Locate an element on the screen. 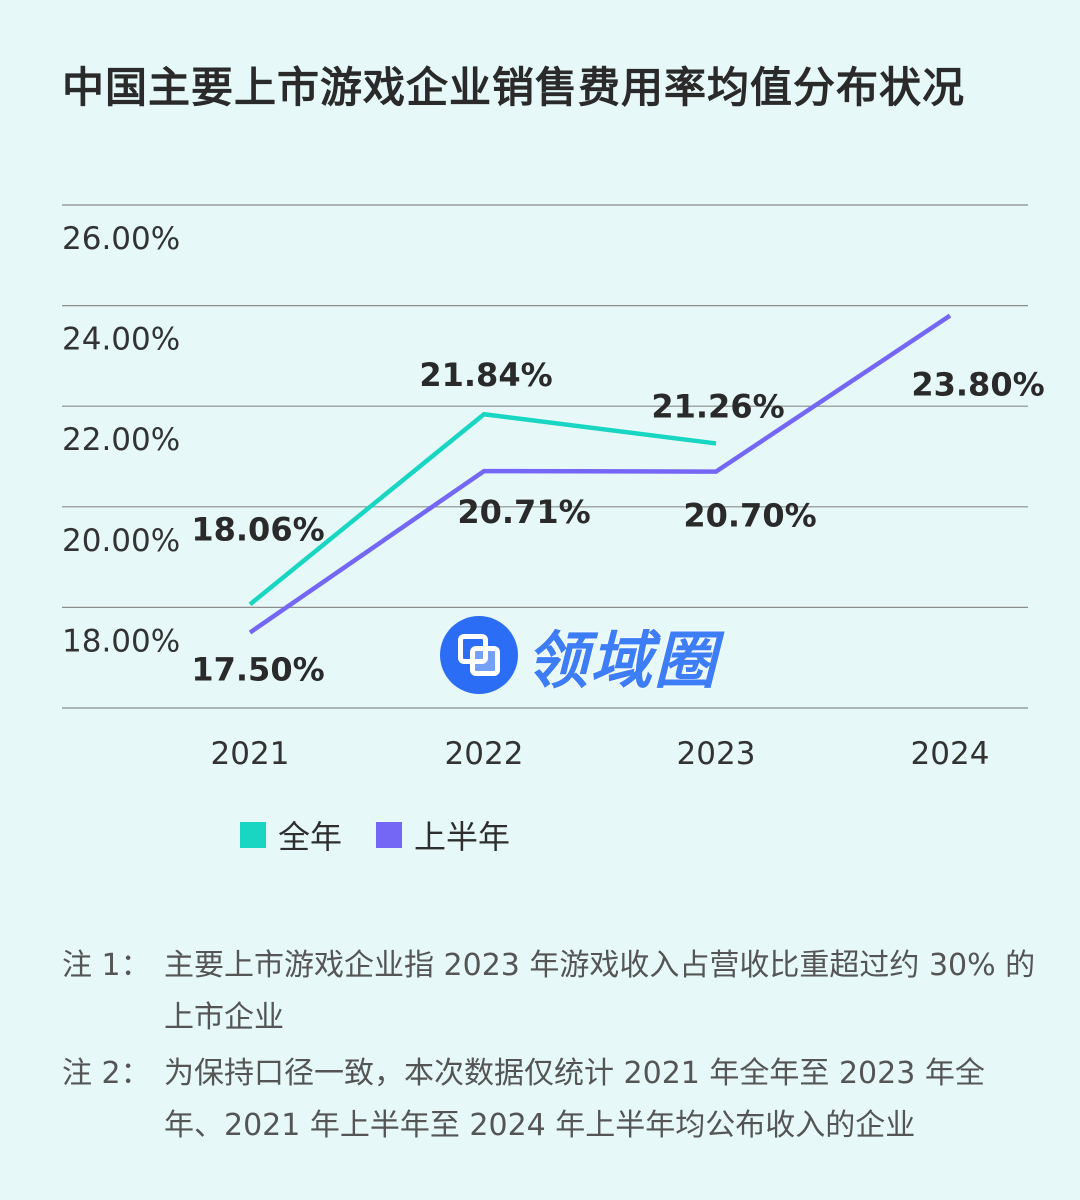 The image size is (1080, 1200). legend-swatch-first-half is located at coordinates (389, 835).